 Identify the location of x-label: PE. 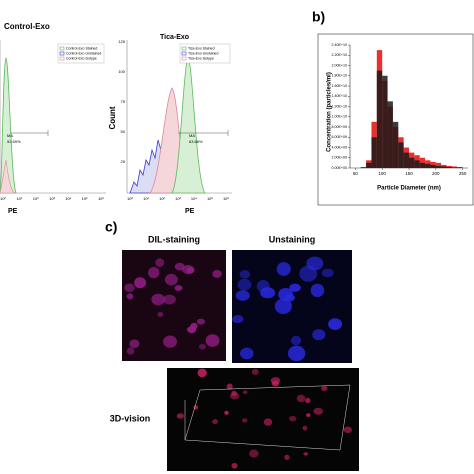
(13, 211).